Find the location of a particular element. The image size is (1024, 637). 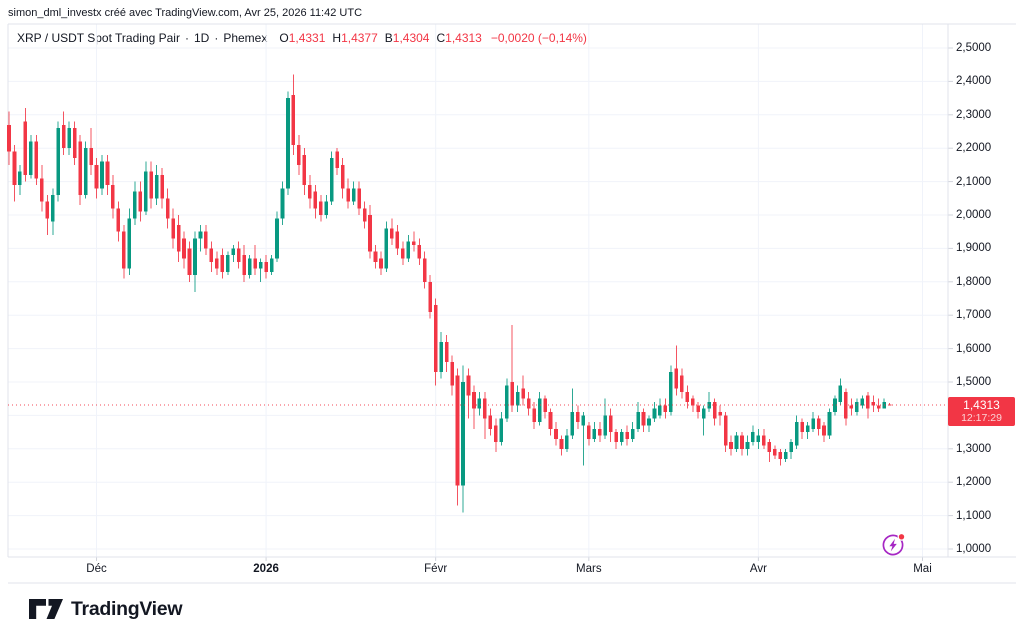

price-tick-label: 2,1000 is located at coordinates (974, 181).